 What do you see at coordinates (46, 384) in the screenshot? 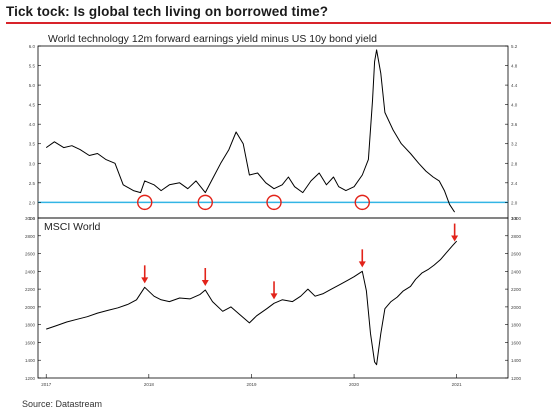
I see `x-tick-label: 2017` at bounding box center [46, 384].